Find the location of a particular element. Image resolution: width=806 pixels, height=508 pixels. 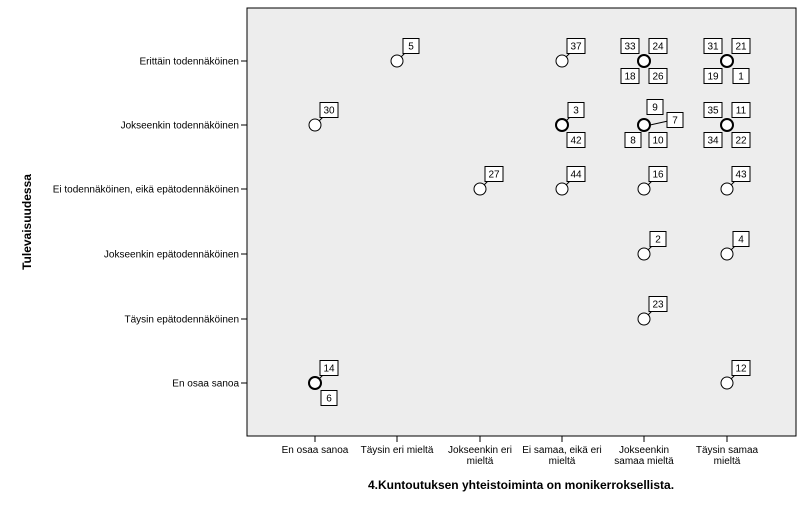

svg-text: 26 is located at coordinates (658, 77).